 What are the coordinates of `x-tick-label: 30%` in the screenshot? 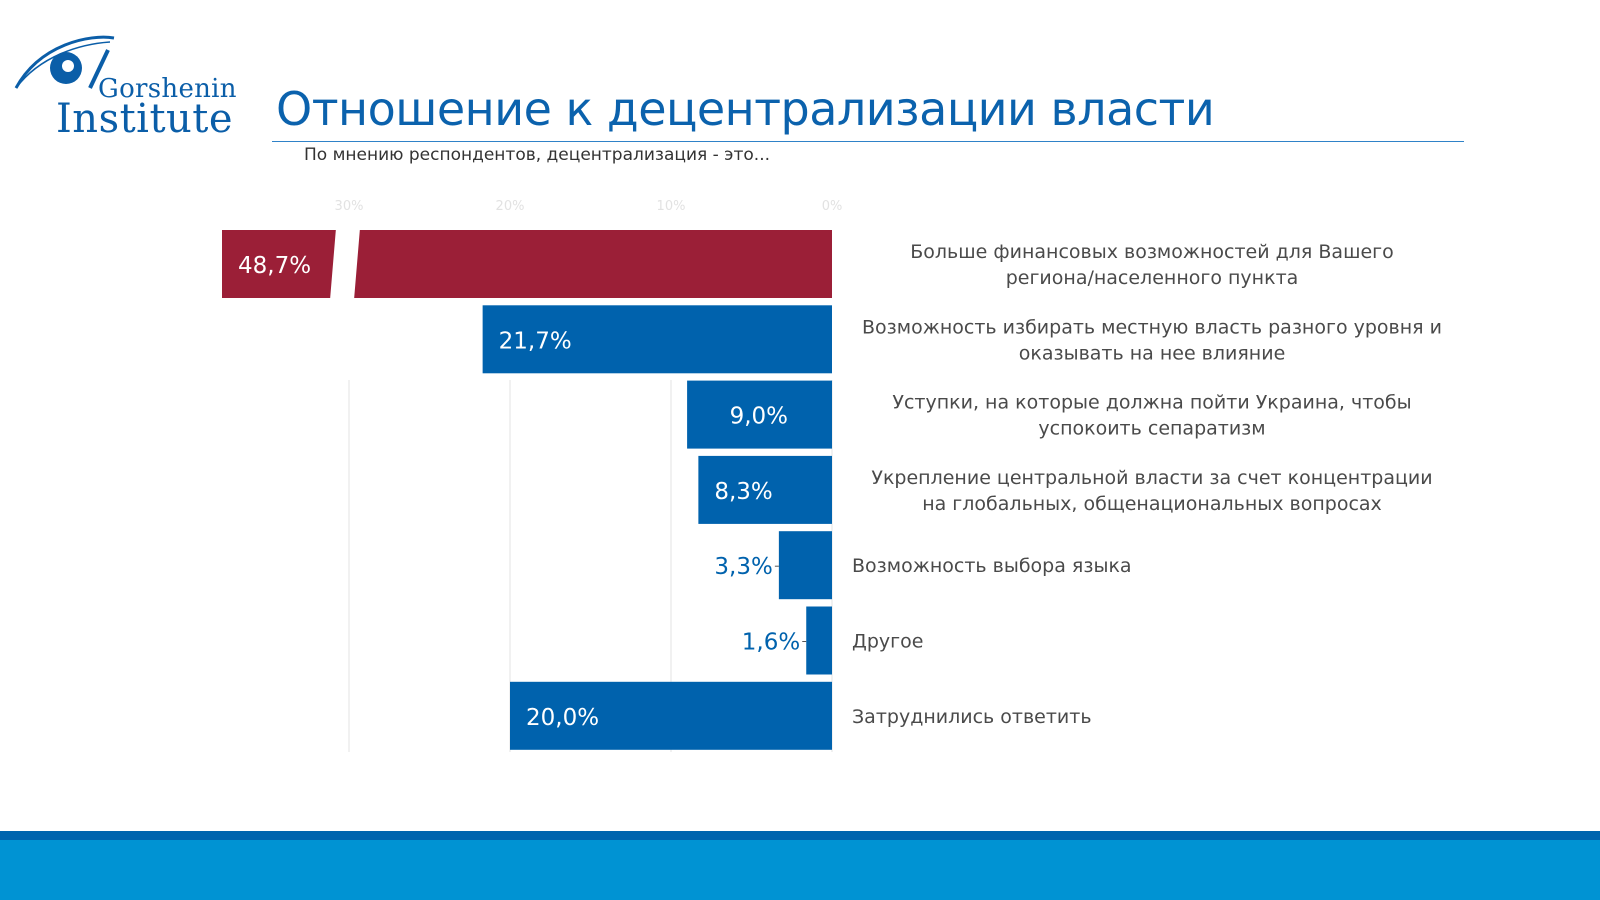 It's located at (349, 206).